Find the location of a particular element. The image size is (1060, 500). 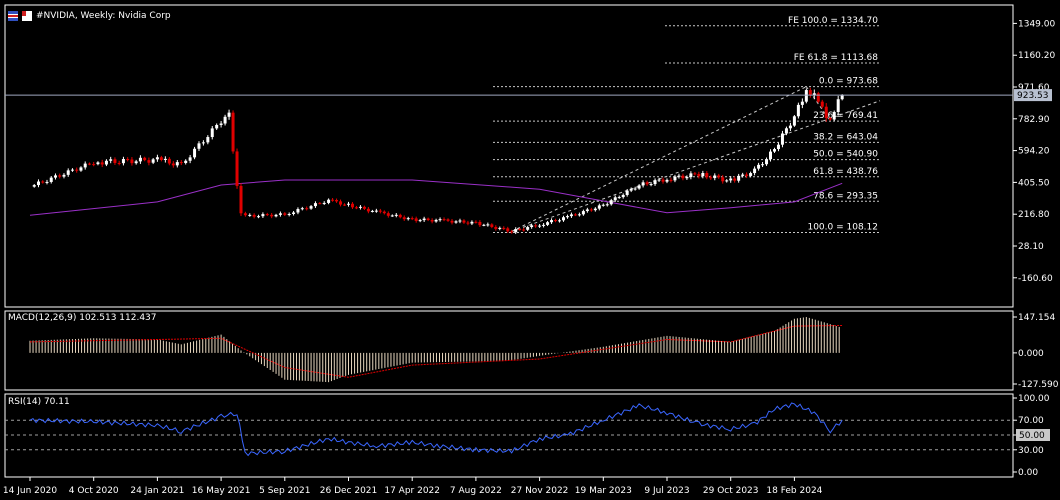

x-axis-tick-label: 24 Jan 2021 is located at coordinates (157, 491).